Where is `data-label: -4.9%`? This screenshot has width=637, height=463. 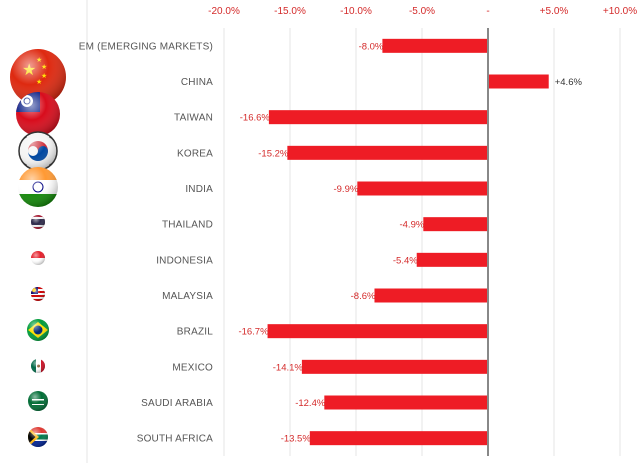
data-label: -4.9% is located at coordinates (411, 225).